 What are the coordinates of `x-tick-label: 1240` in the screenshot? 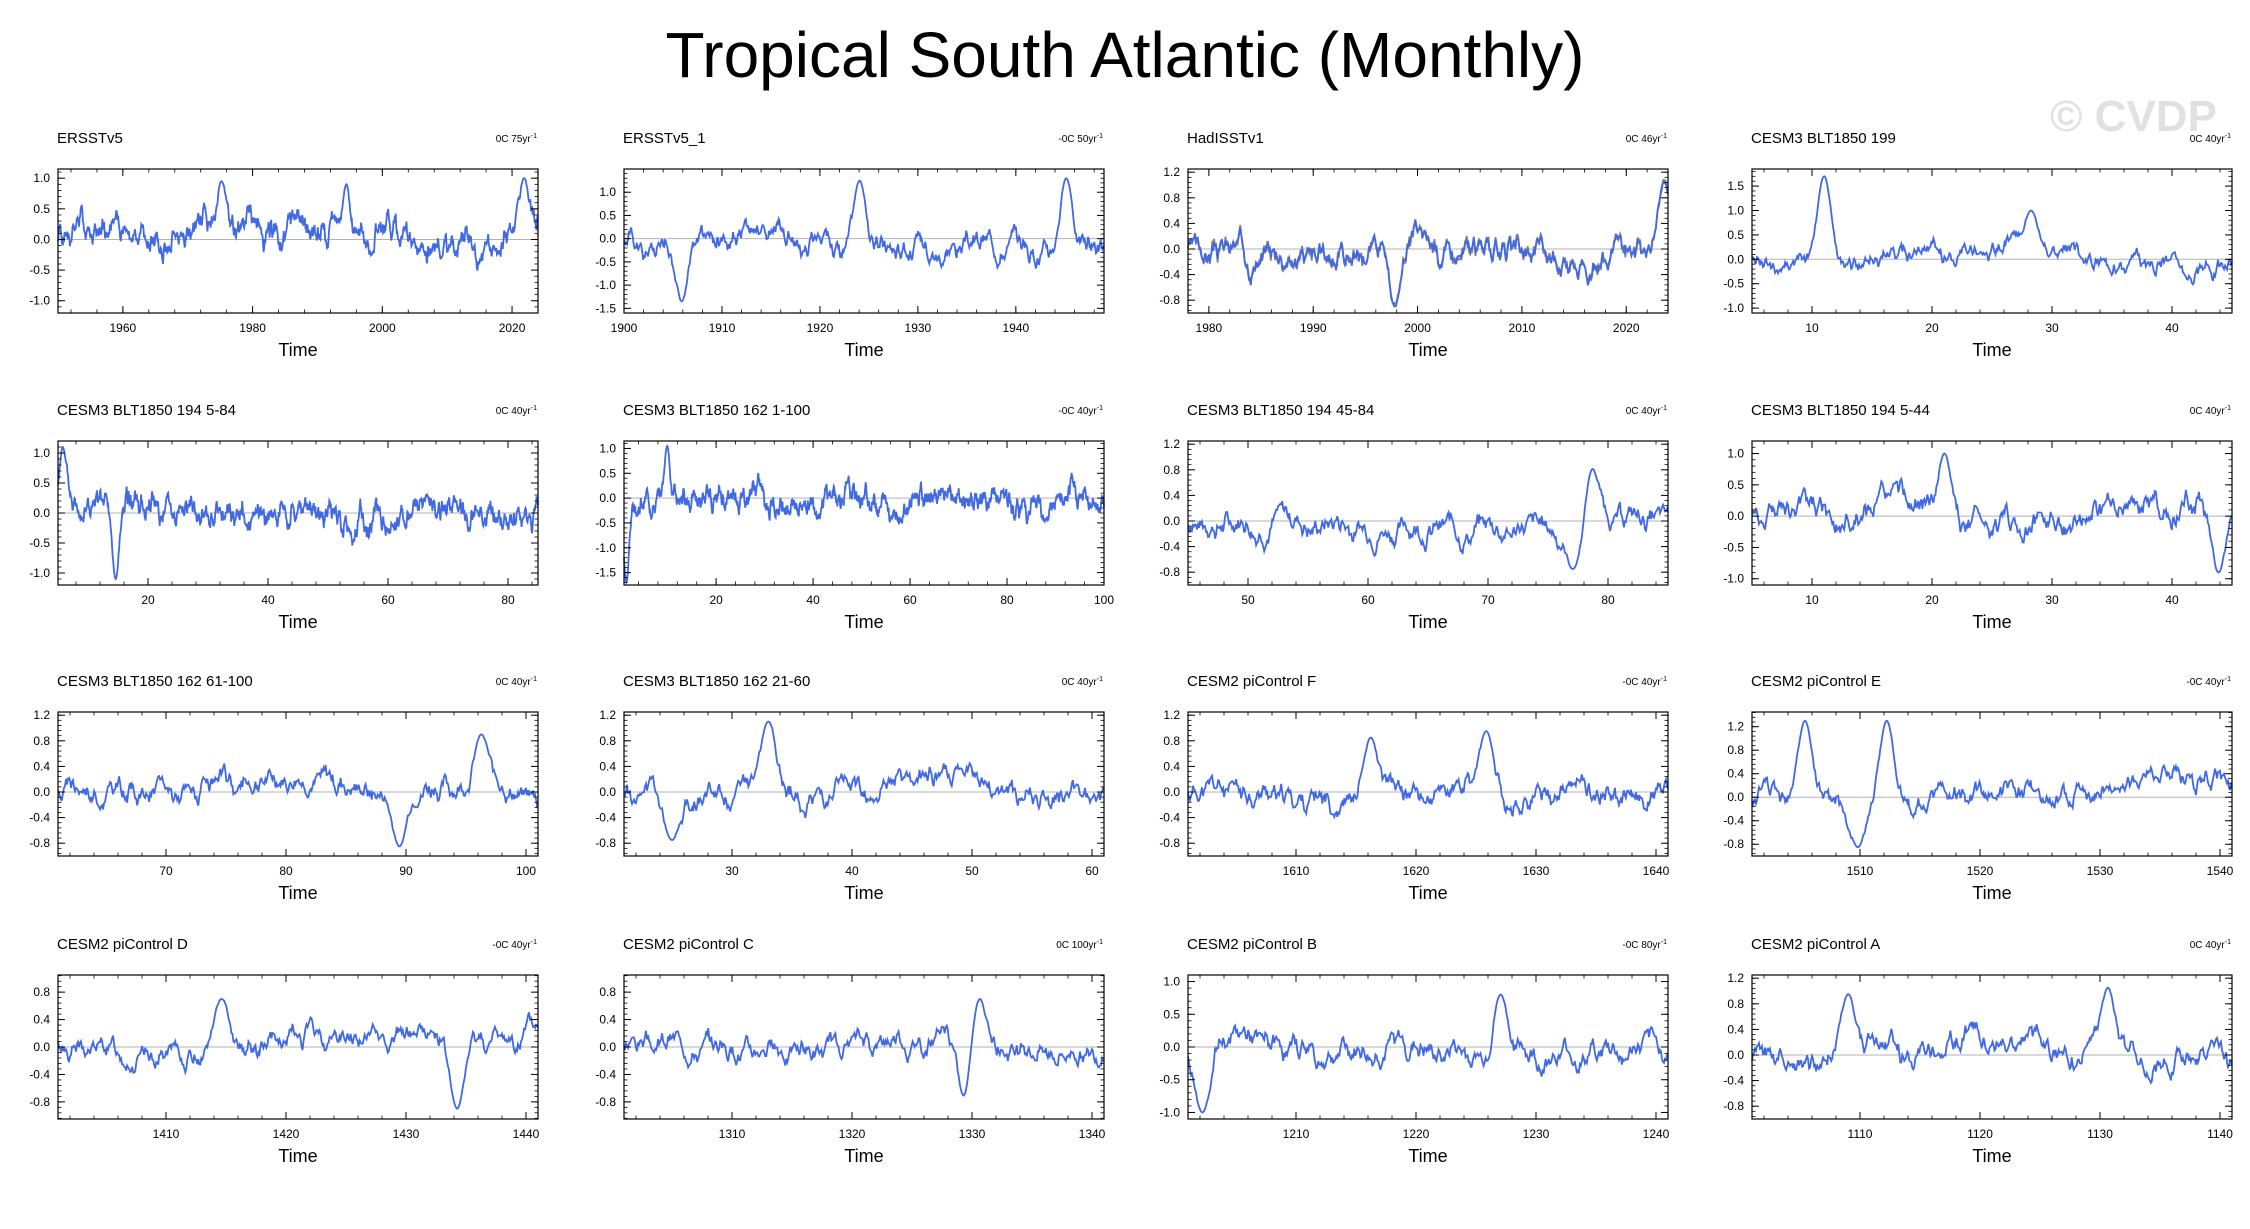 It's located at (1656, 1134).